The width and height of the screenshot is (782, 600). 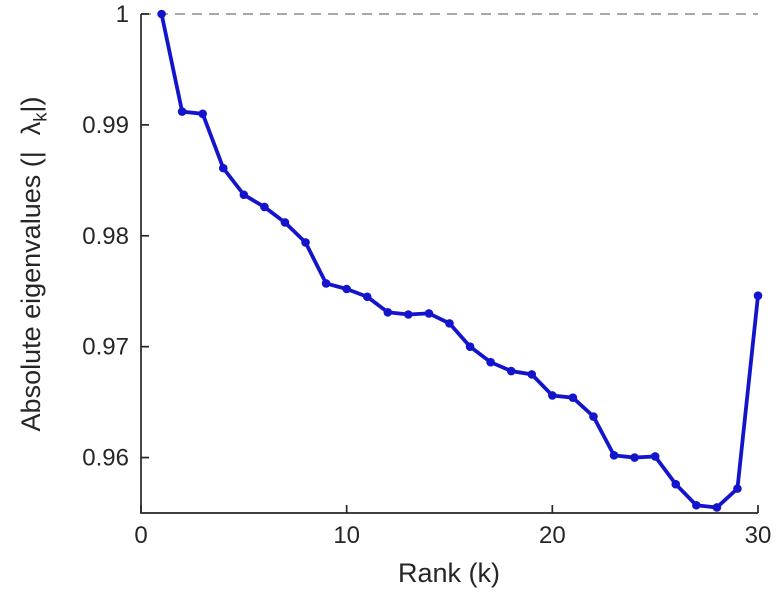 I want to click on y-tick-label: 0.99, so click(x=105, y=125).